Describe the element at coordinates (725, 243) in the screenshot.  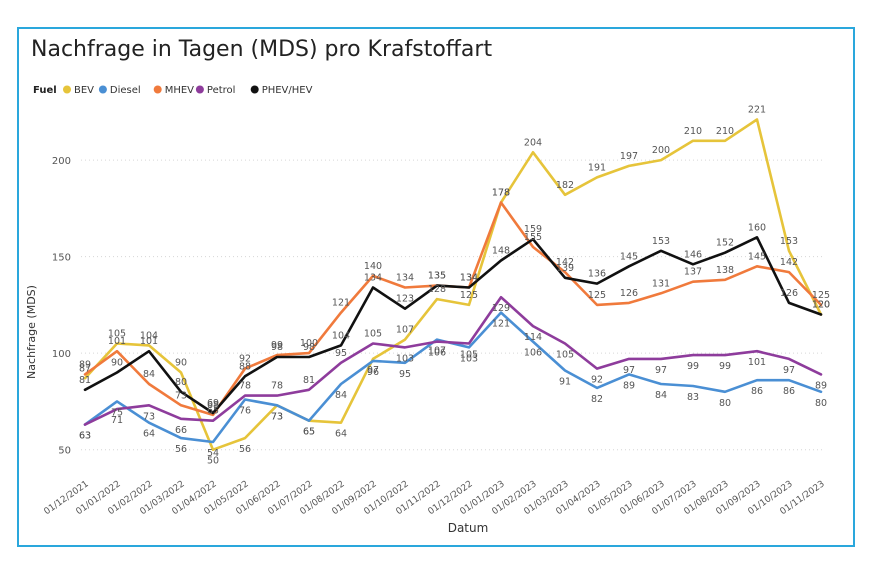
I see `data-label: 152` at that location.